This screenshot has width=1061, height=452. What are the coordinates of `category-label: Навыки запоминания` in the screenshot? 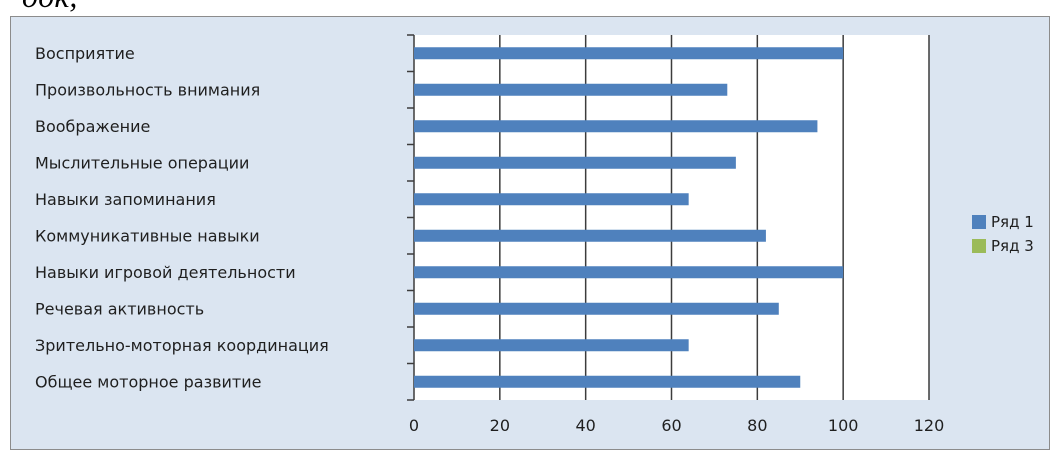 It's located at (125, 199).